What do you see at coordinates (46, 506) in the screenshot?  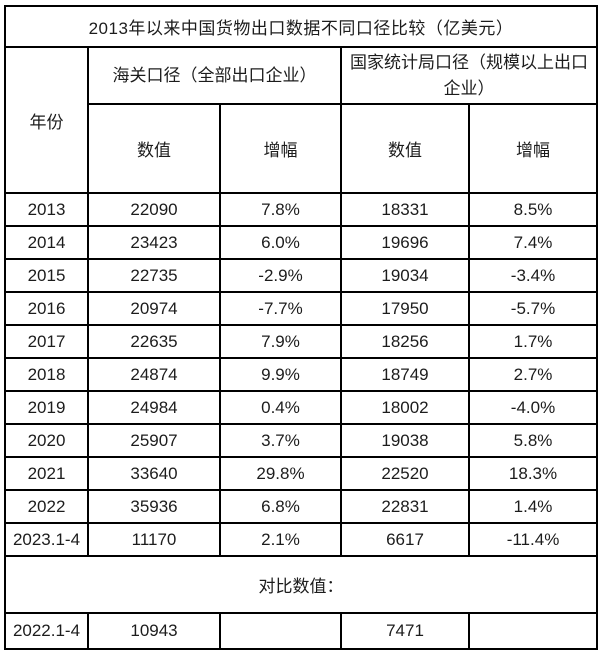 I see `year-cell: 2022` at bounding box center [46, 506].